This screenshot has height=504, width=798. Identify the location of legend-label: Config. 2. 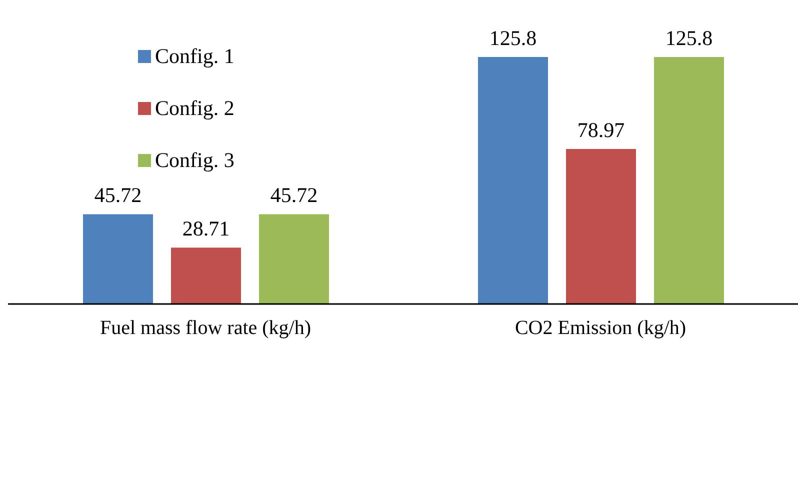
(194, 108).